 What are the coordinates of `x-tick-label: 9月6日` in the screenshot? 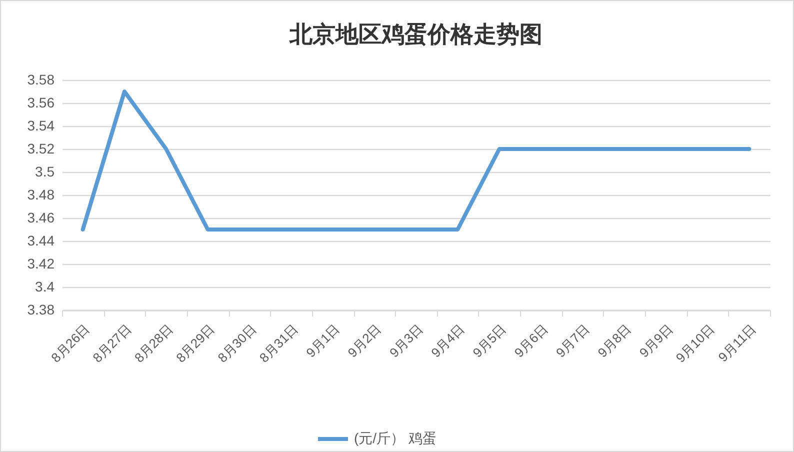 It's located at (531, 340).